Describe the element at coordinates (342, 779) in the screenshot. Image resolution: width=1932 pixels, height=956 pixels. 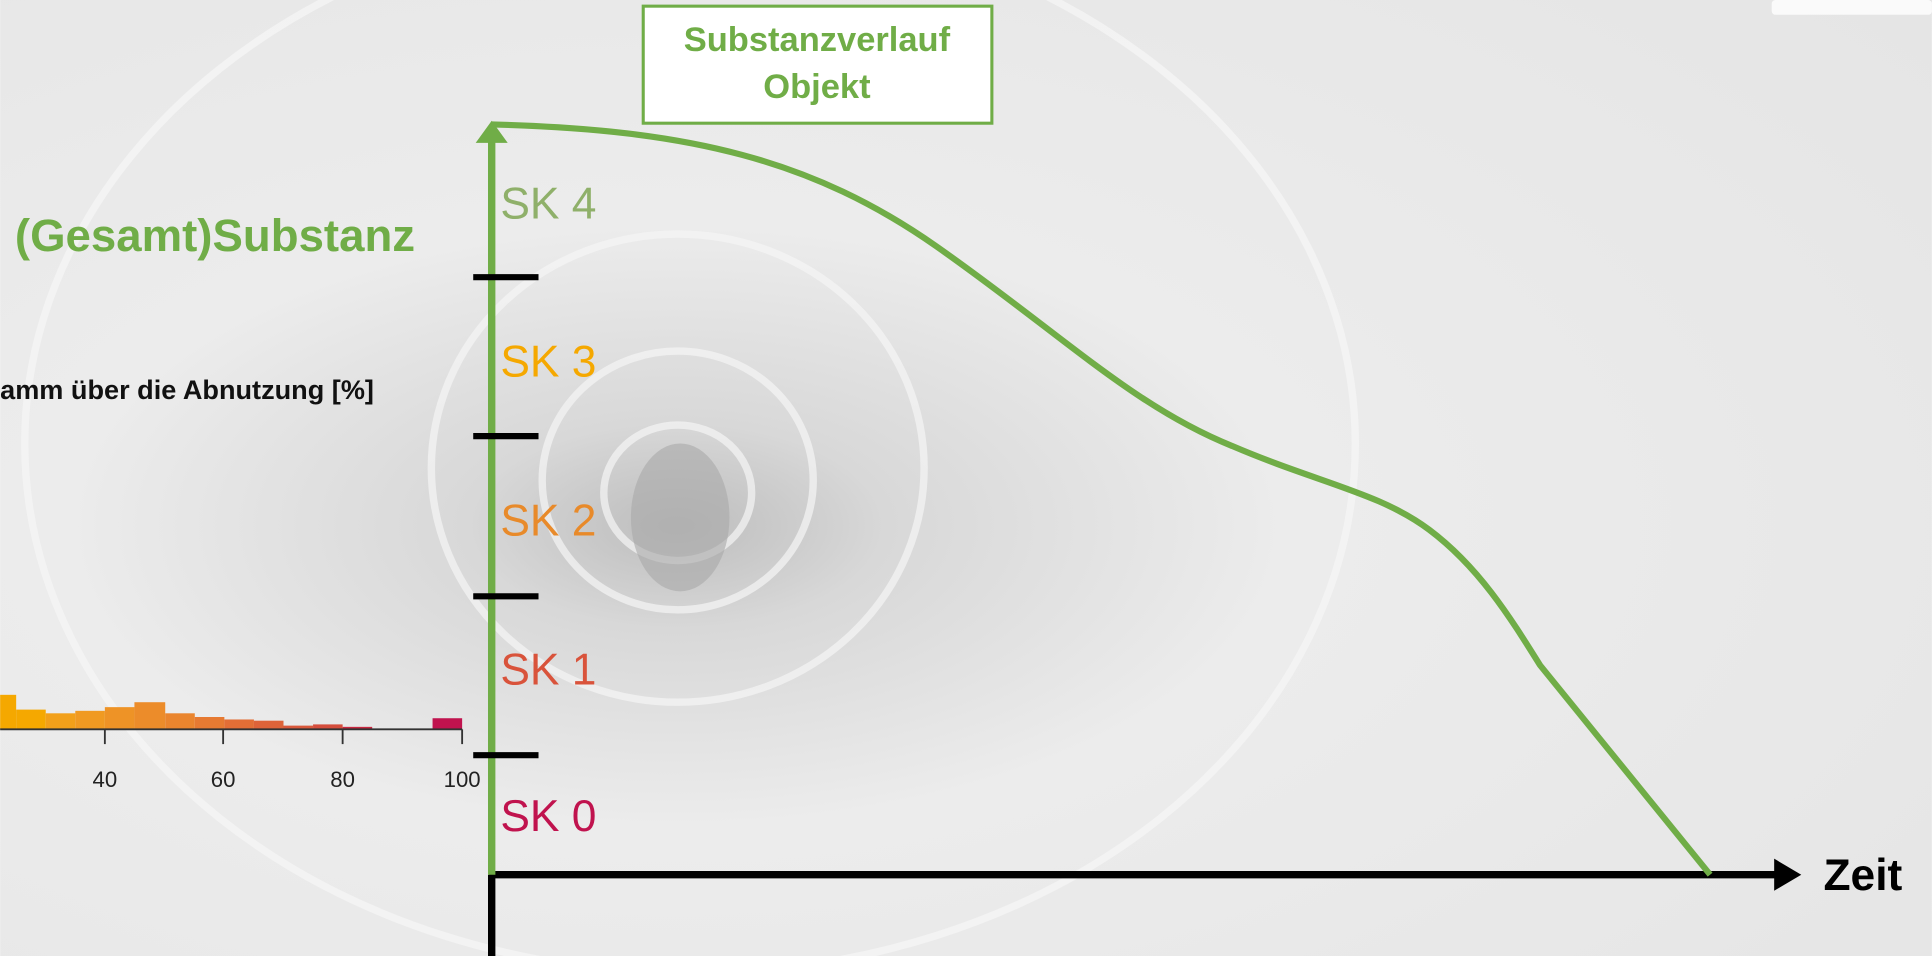
I see `histogram-tick-label: 80` at that location.